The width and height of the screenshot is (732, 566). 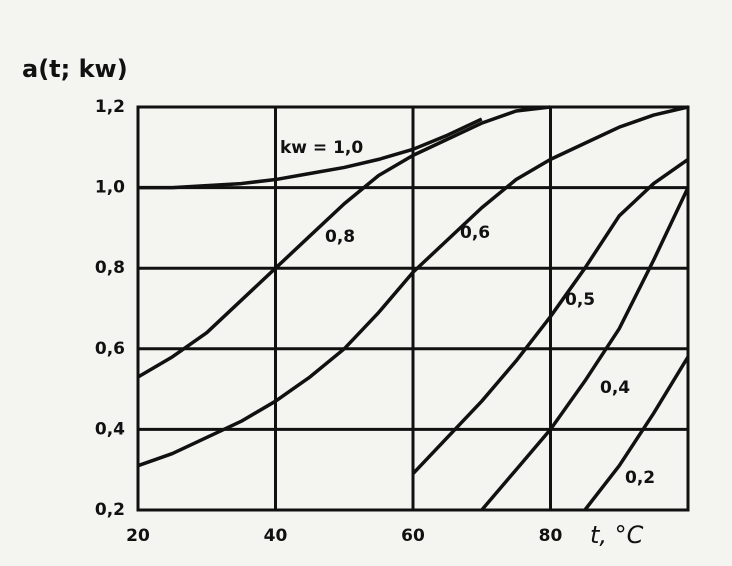 I want to click on y-axis-label: a(t; kw), so click(x=75, y=69).